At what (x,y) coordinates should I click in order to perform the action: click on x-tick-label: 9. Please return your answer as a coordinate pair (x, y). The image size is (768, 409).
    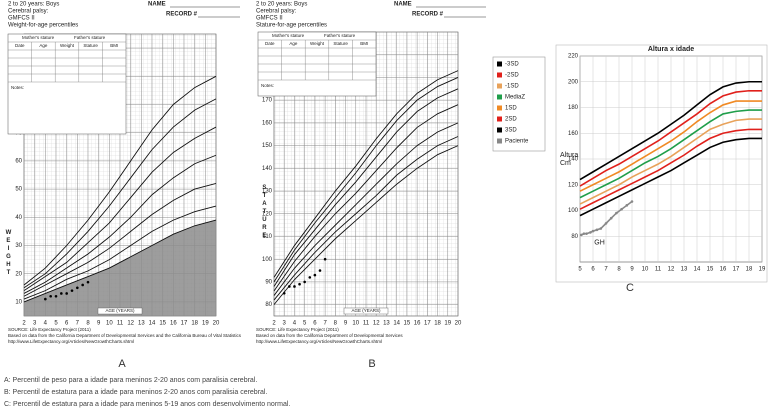
    Looking at the image, I should click on (632, 270).